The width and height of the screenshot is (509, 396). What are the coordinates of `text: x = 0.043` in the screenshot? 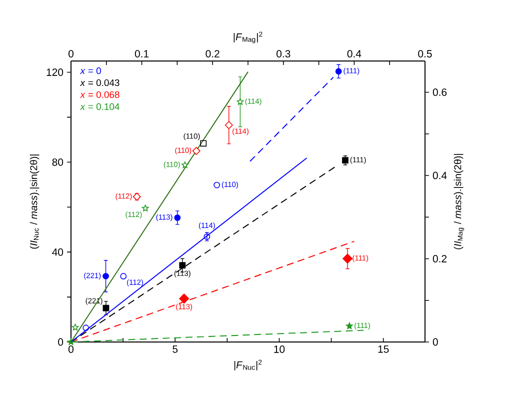 It's located at (100, 82).